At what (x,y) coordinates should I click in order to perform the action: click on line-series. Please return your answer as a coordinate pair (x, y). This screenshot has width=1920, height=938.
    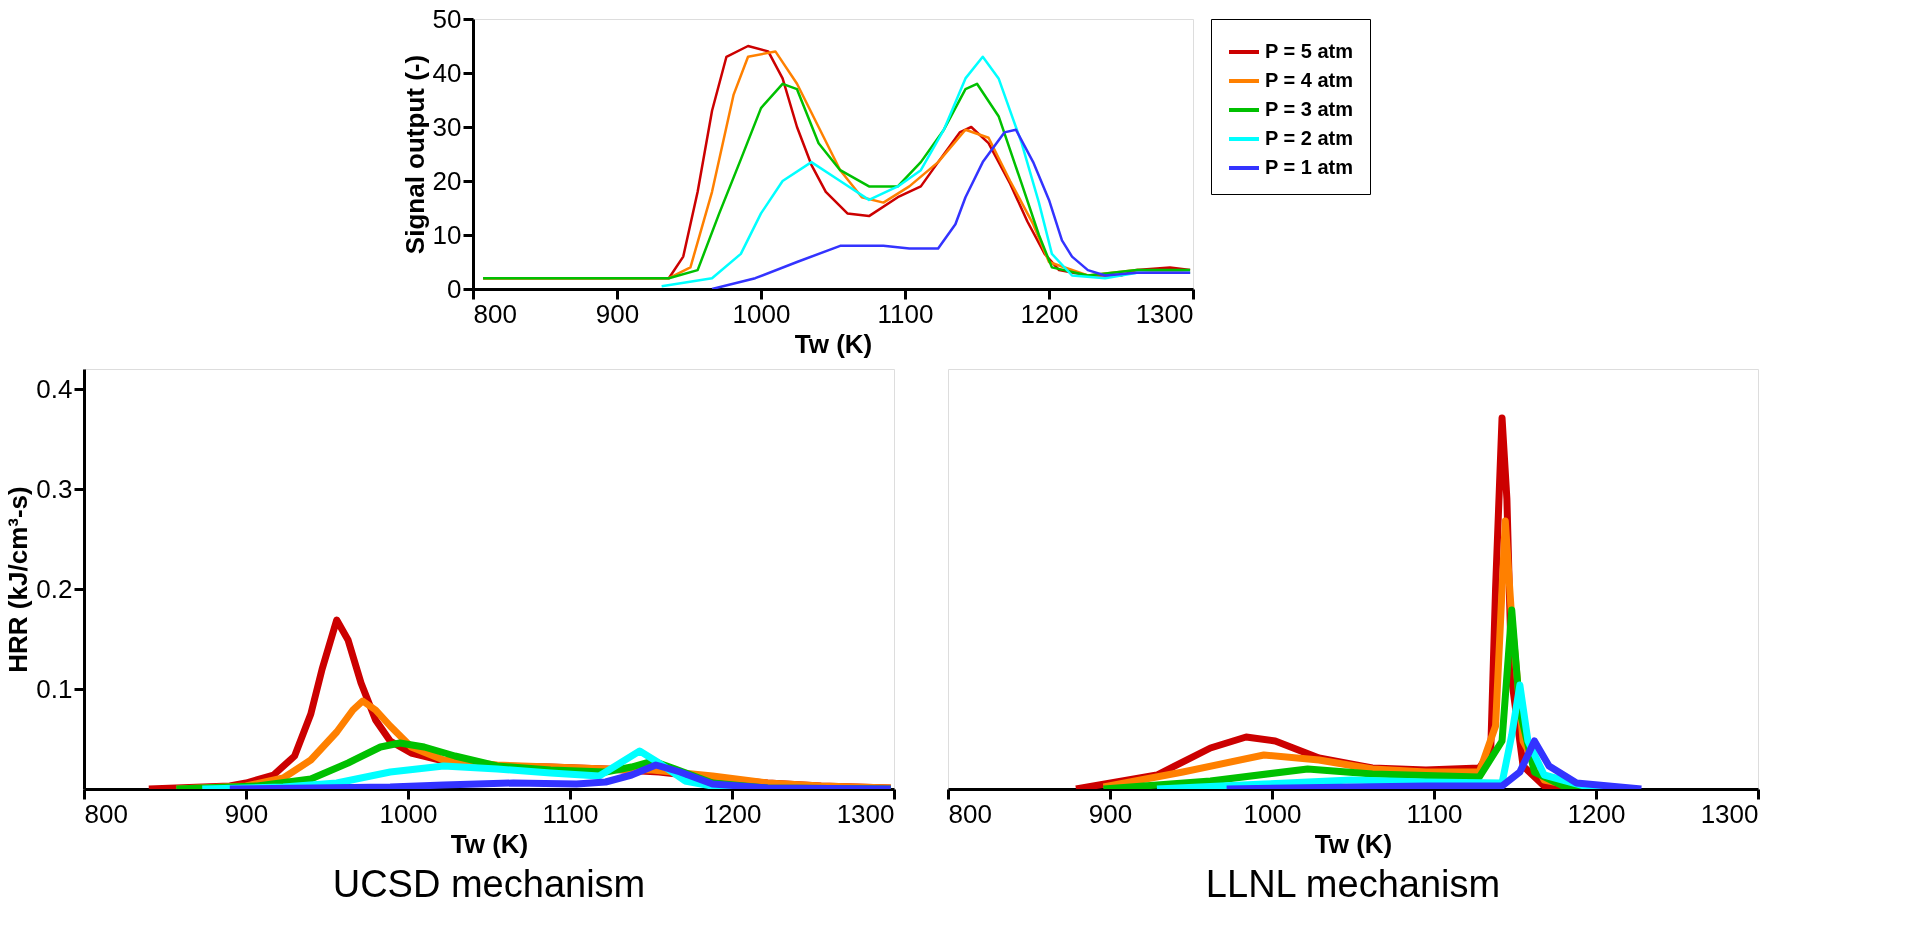
    Looking at the image, I should click on (951, 208).